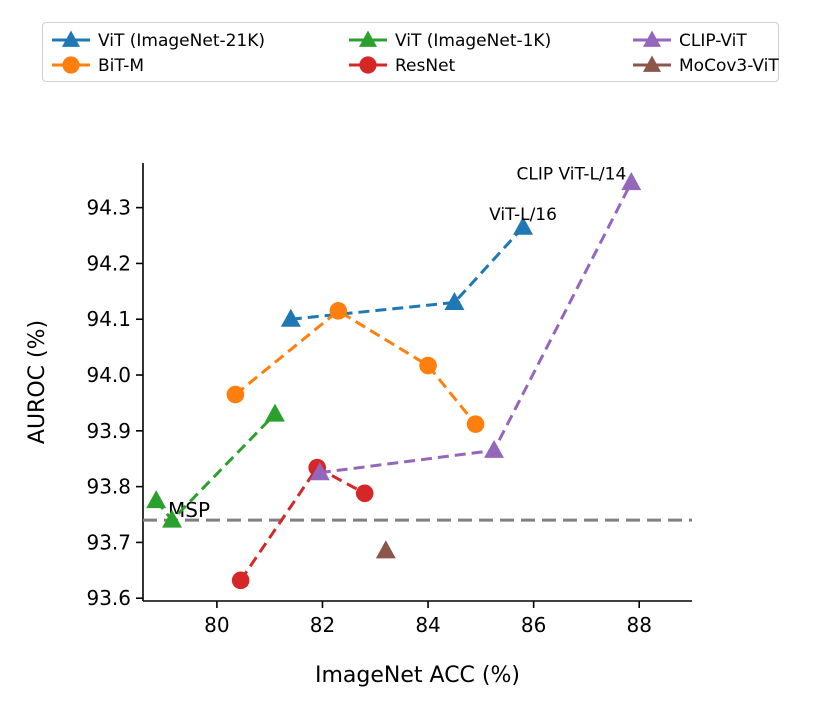 The height and width of the screenshot is (709, 829). What do you see at coordinates (713, 41) in the screenshot?
I see `legend-label: CLIP-ViT` at bounding box center [713, 41].